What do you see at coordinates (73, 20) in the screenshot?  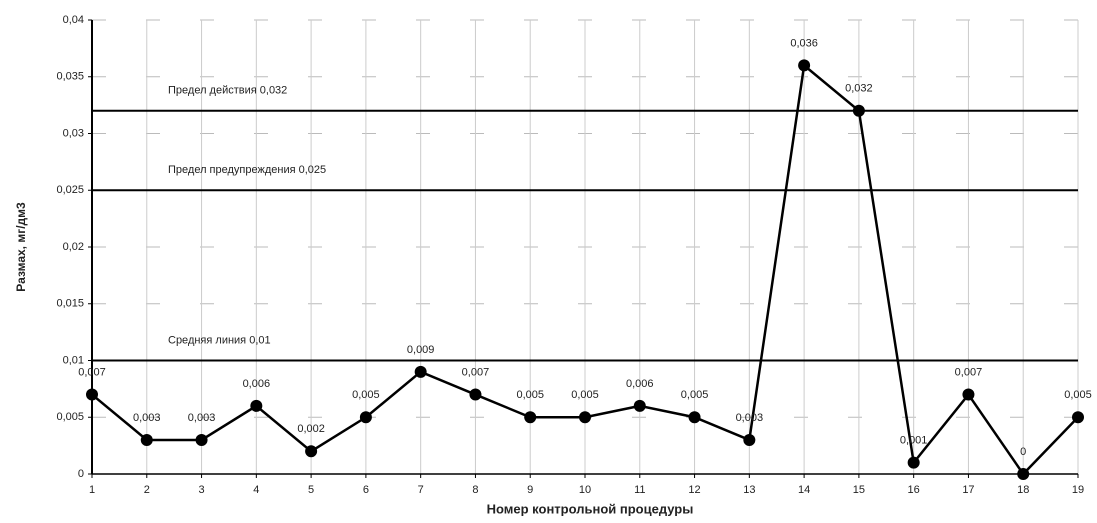 I see `y-tick-label: 0,04` at bounding box center [73, 20].